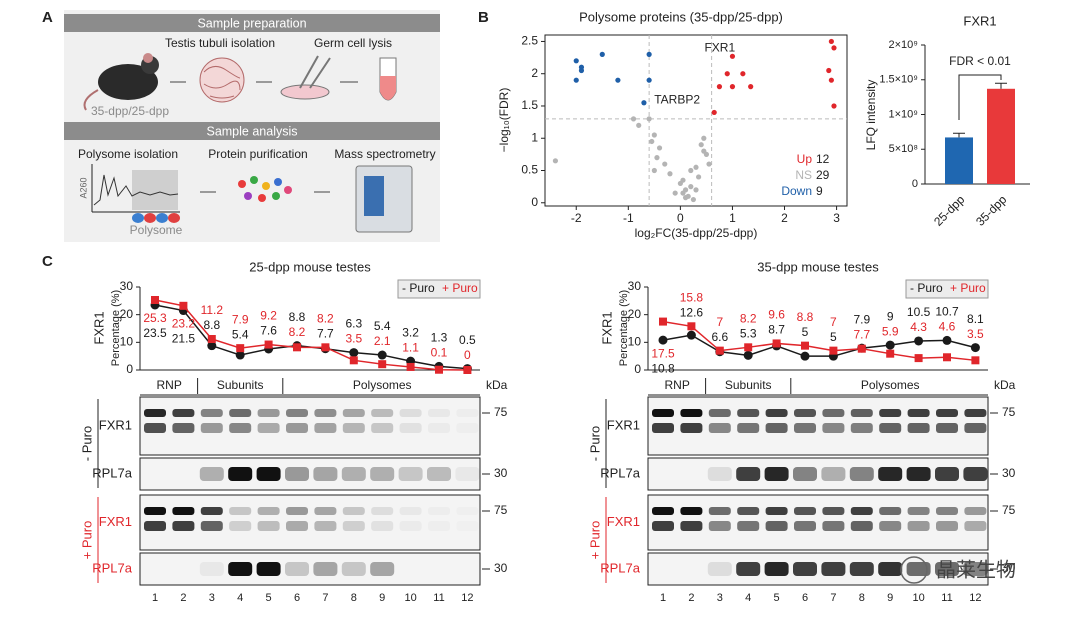 This screenshot has height=617, width=1080. I want to click on y-tick-label: 2, so click(534, 73).